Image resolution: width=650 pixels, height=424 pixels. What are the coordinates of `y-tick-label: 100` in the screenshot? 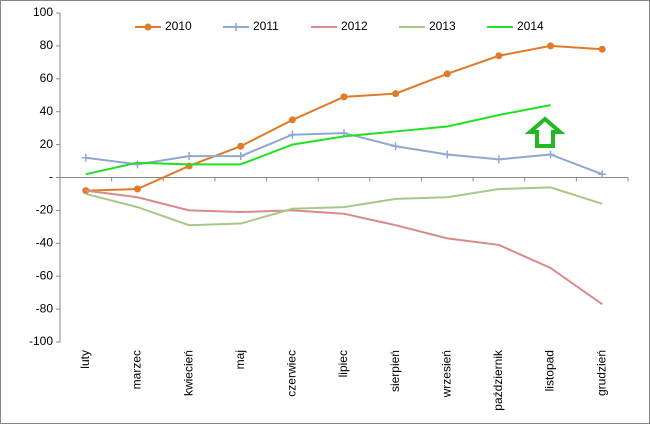 It's located at (43, 12).